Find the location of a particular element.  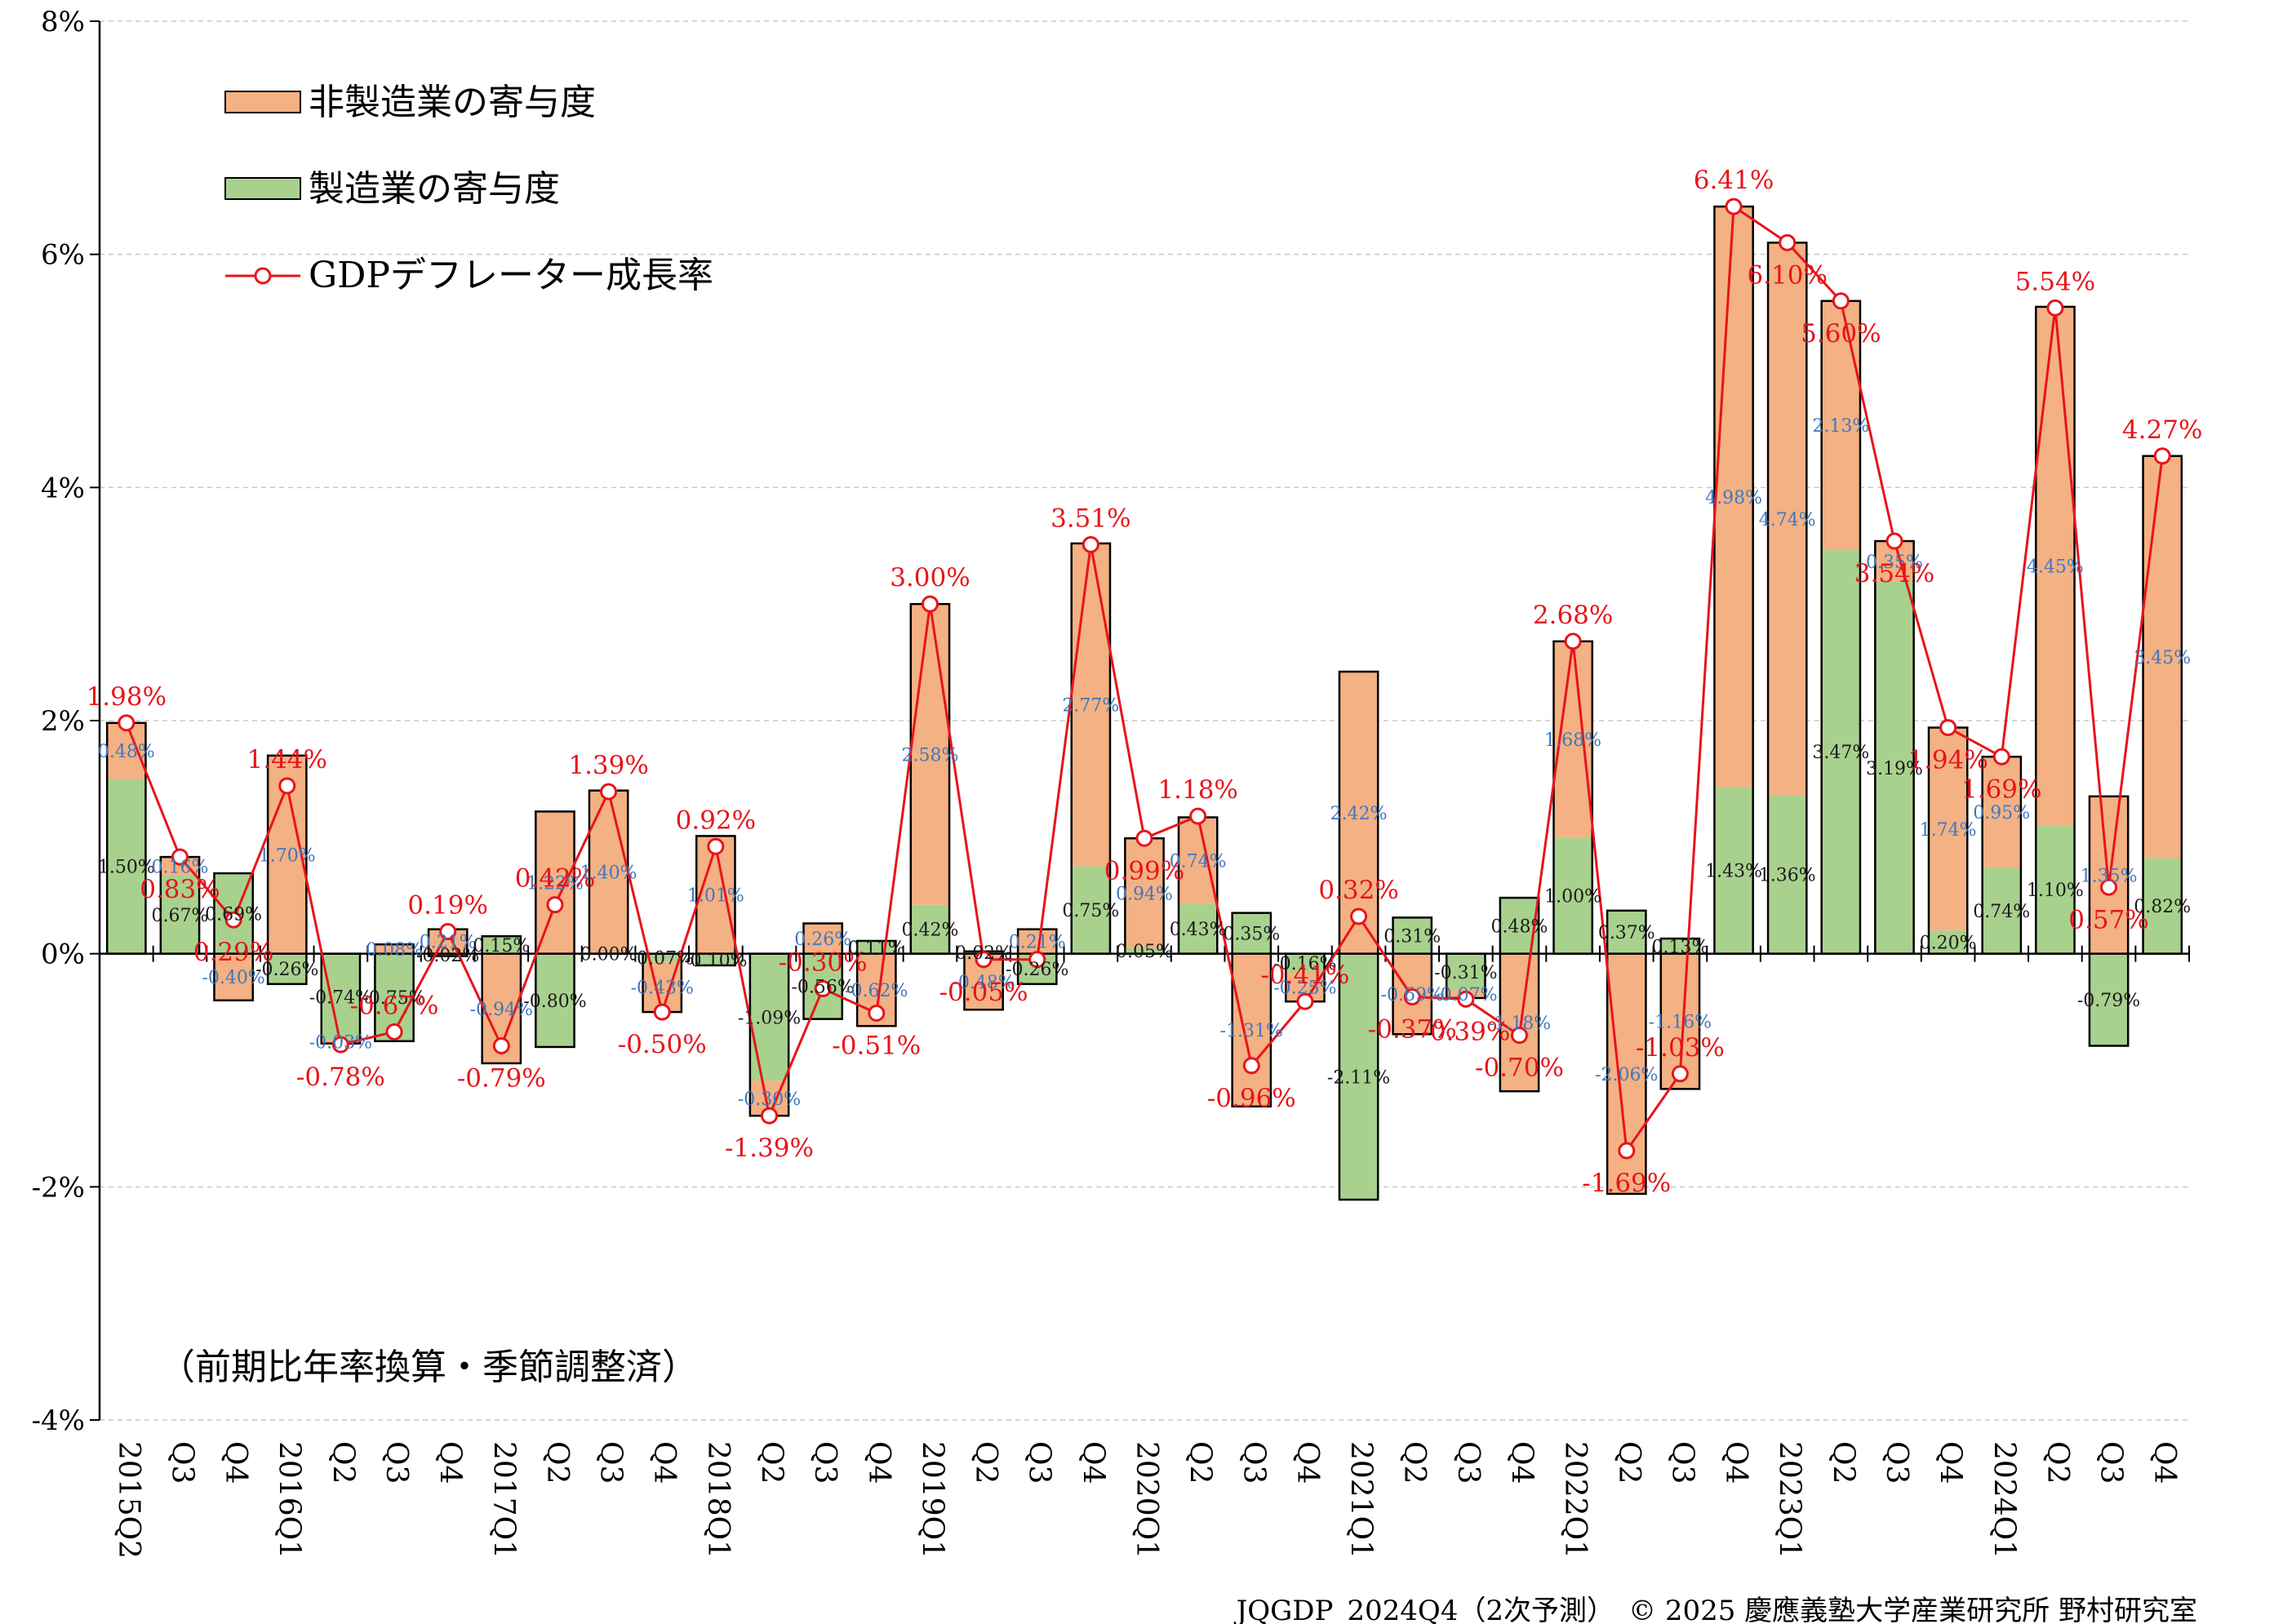

y-tick-label: 0% is located at coordinates (63, 954).